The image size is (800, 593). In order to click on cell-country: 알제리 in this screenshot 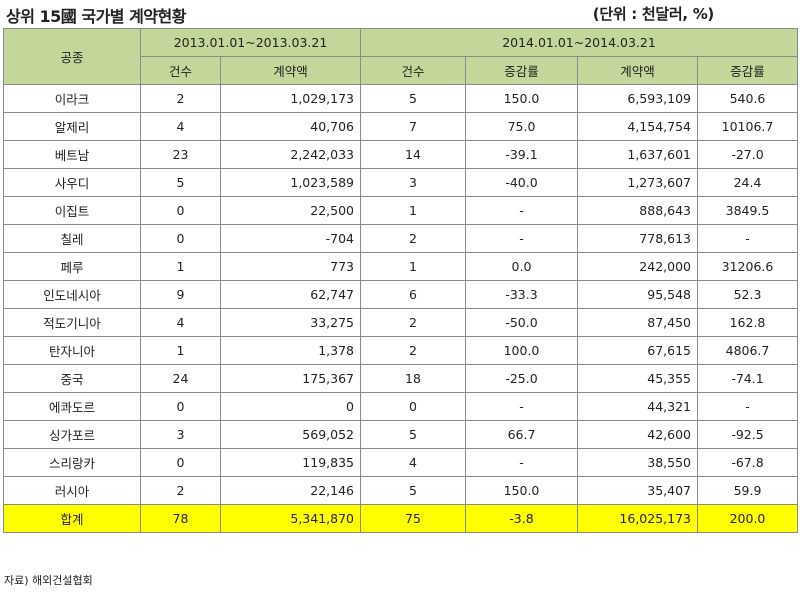, I will do `click(72, 126)`.